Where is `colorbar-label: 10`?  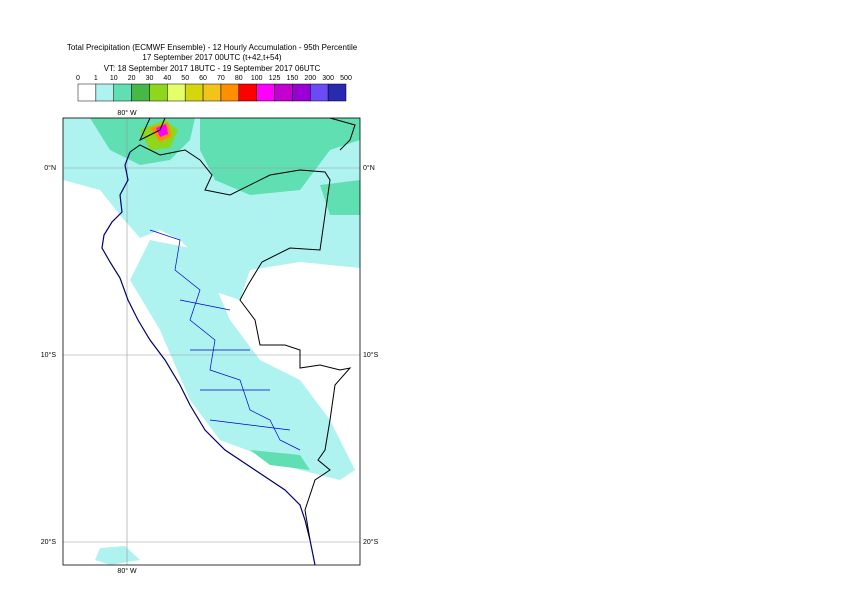 colorbar-label: 10 is located at coordinates (114, 78).